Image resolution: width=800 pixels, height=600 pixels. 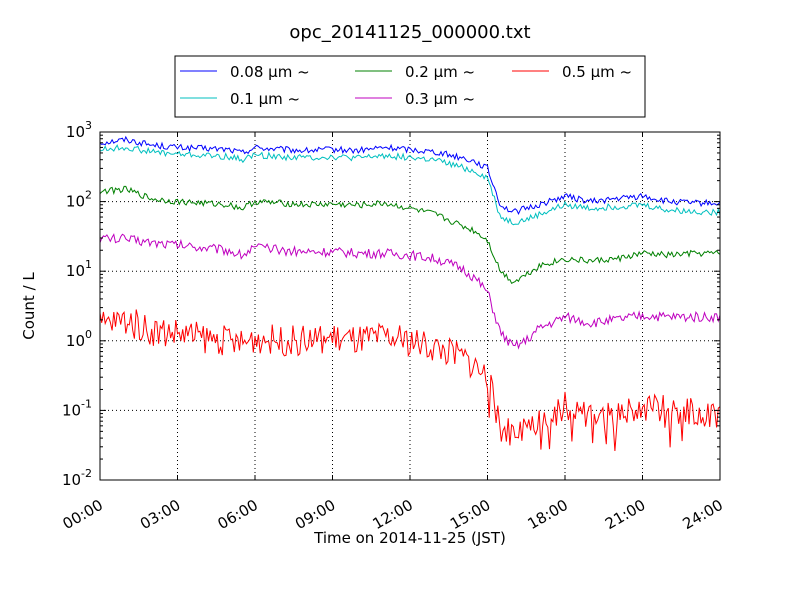 I want to click on legend-label: 0.2 μm ~, so click(x=440, y=72).